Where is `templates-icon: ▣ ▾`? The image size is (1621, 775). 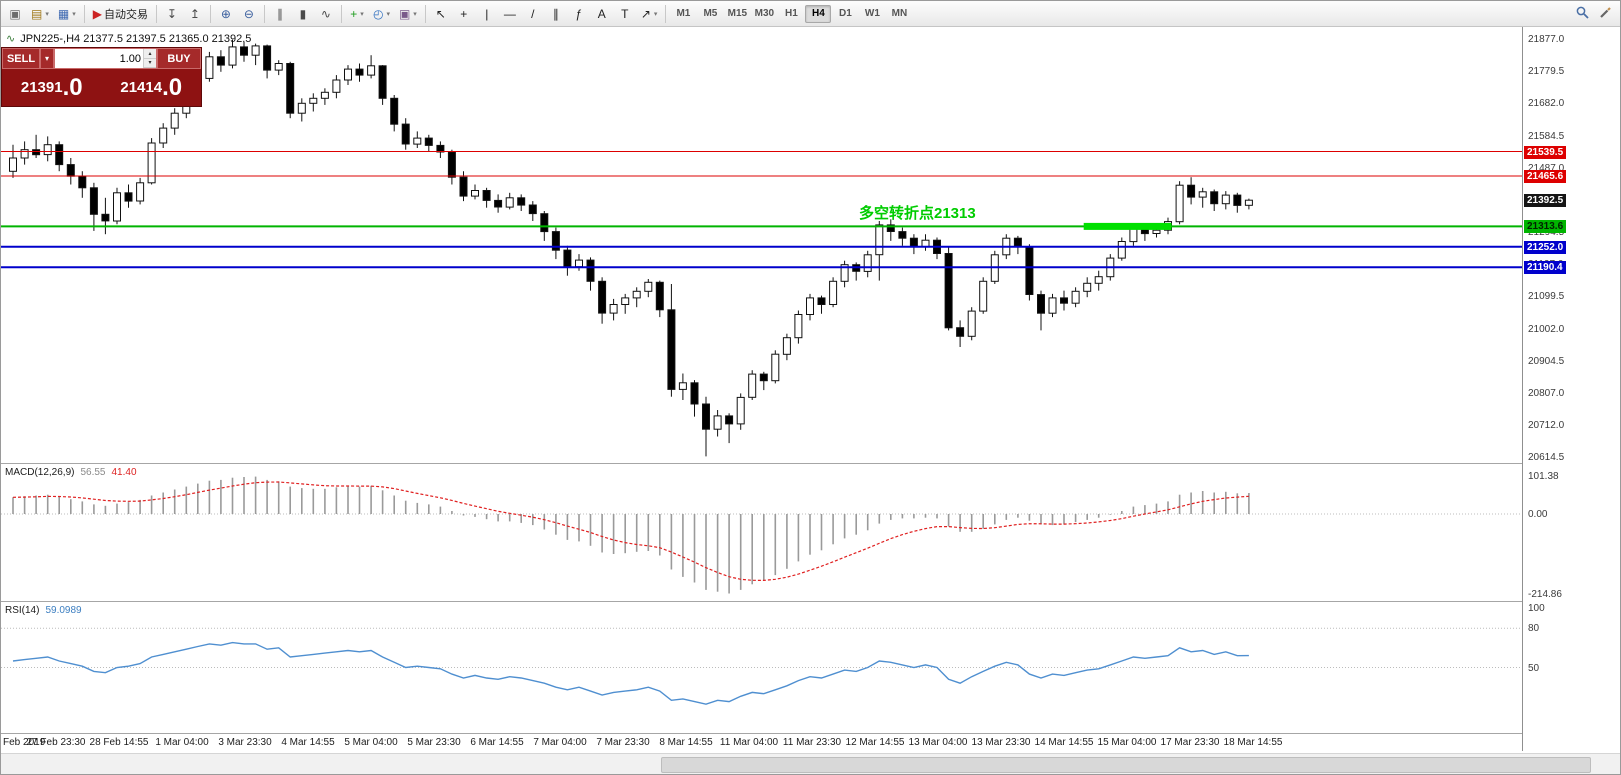 templates-icon: ▣ ▾ is located at coordinates (408, 14).